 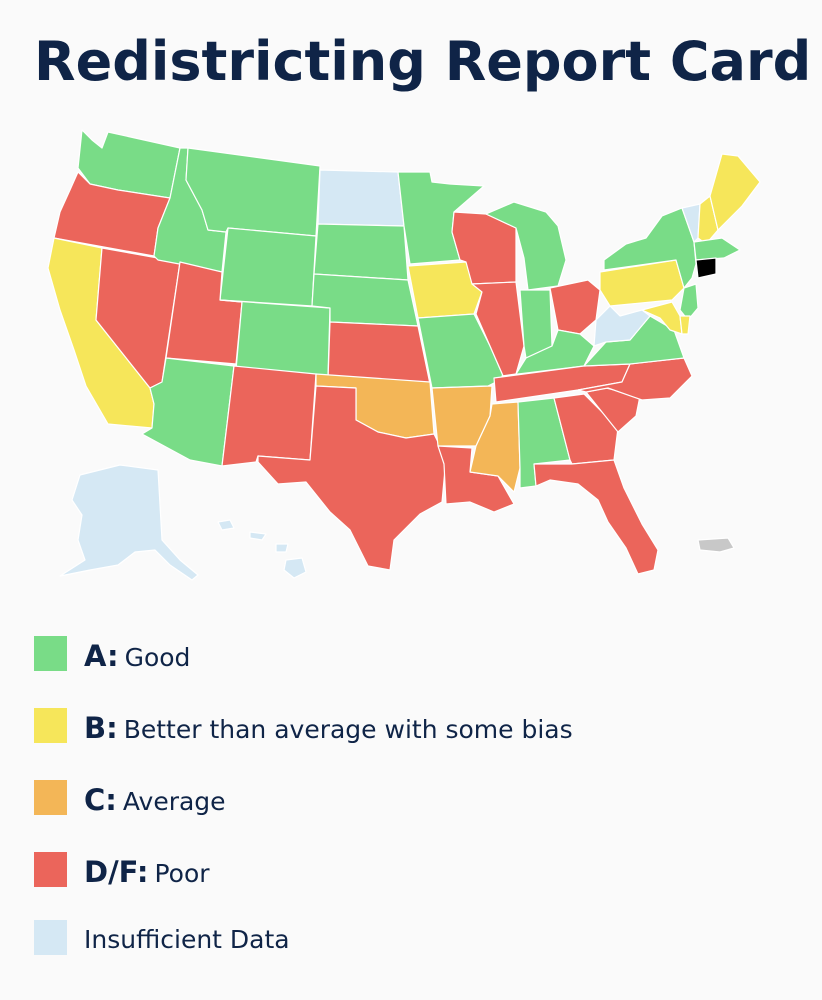 I want to click on legend-desc-insufficient: Insufficient Data, so click(x=187, y=939).